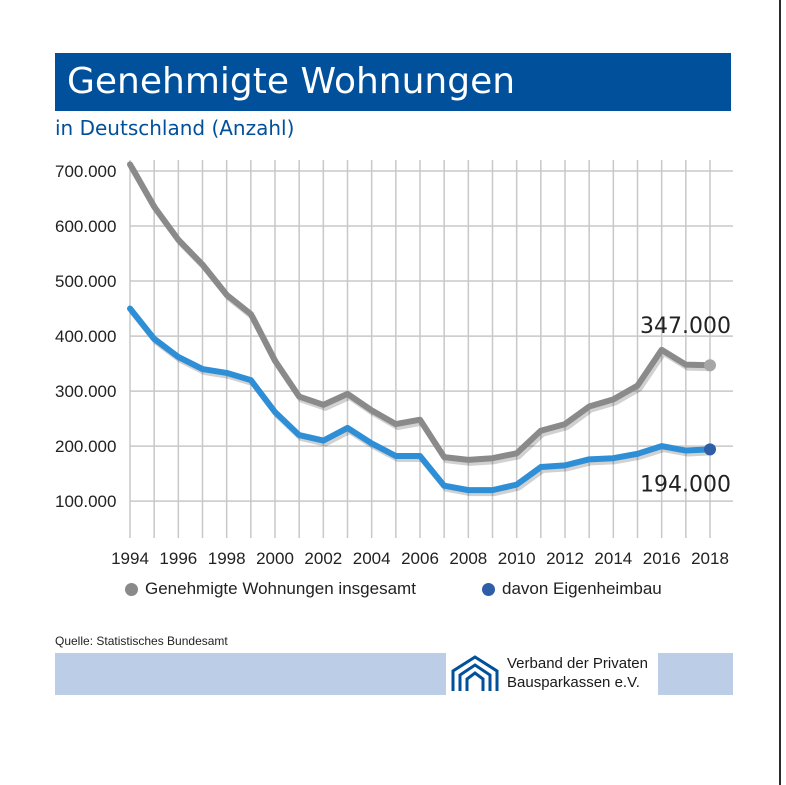  Describe the element at coordinates (577, 663) in the screenshot. I see `organization-name-line1: Verband der Privaten` at that location.